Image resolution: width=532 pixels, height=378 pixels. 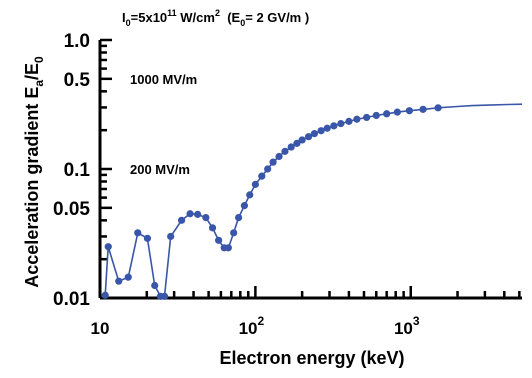 I want to click on y-tick-label: 0.5, so click(x=77, y=80).